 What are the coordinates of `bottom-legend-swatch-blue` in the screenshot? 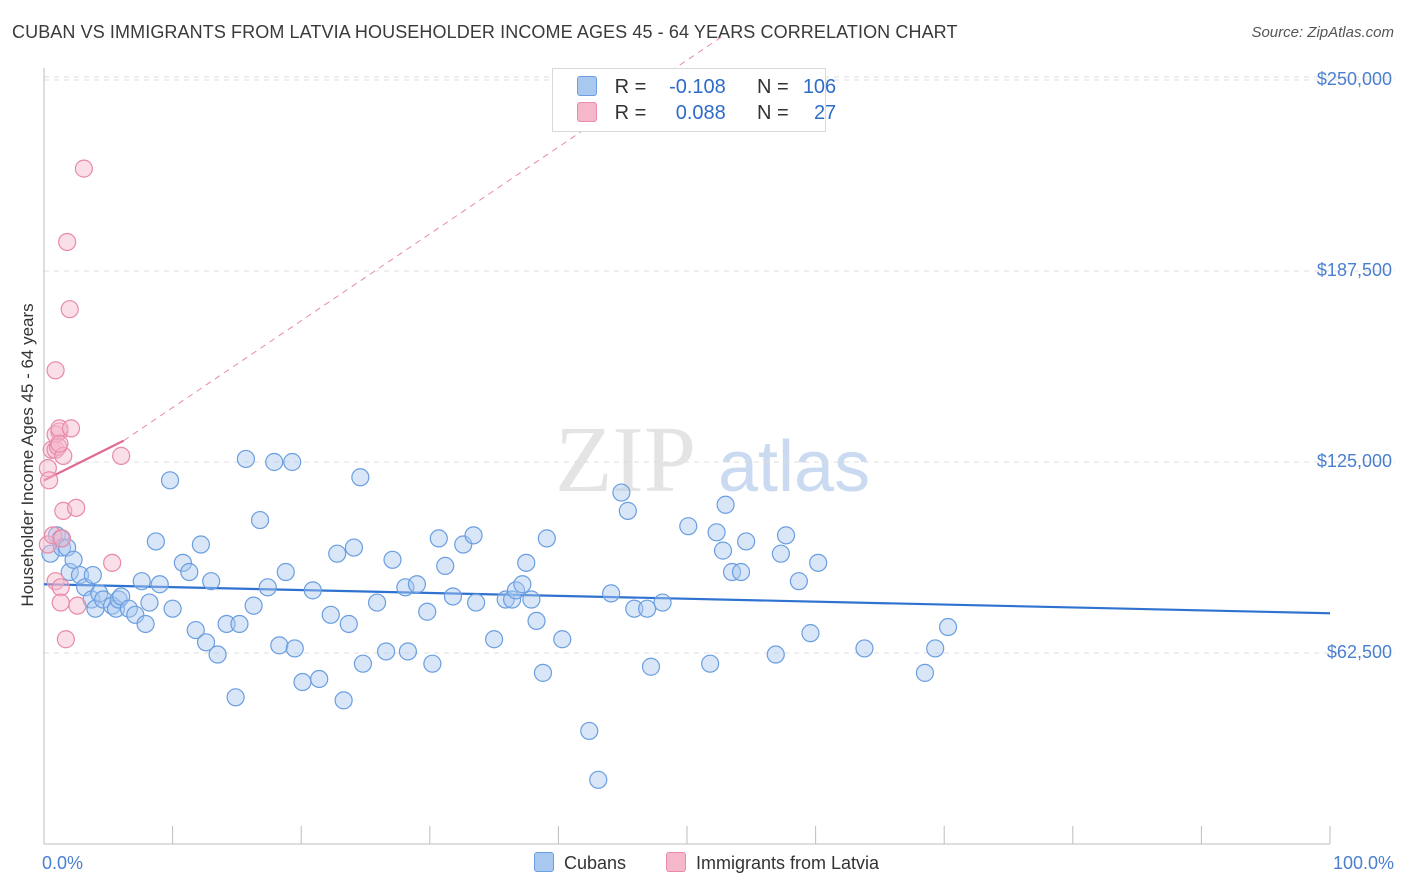 It's located at (544, 862).